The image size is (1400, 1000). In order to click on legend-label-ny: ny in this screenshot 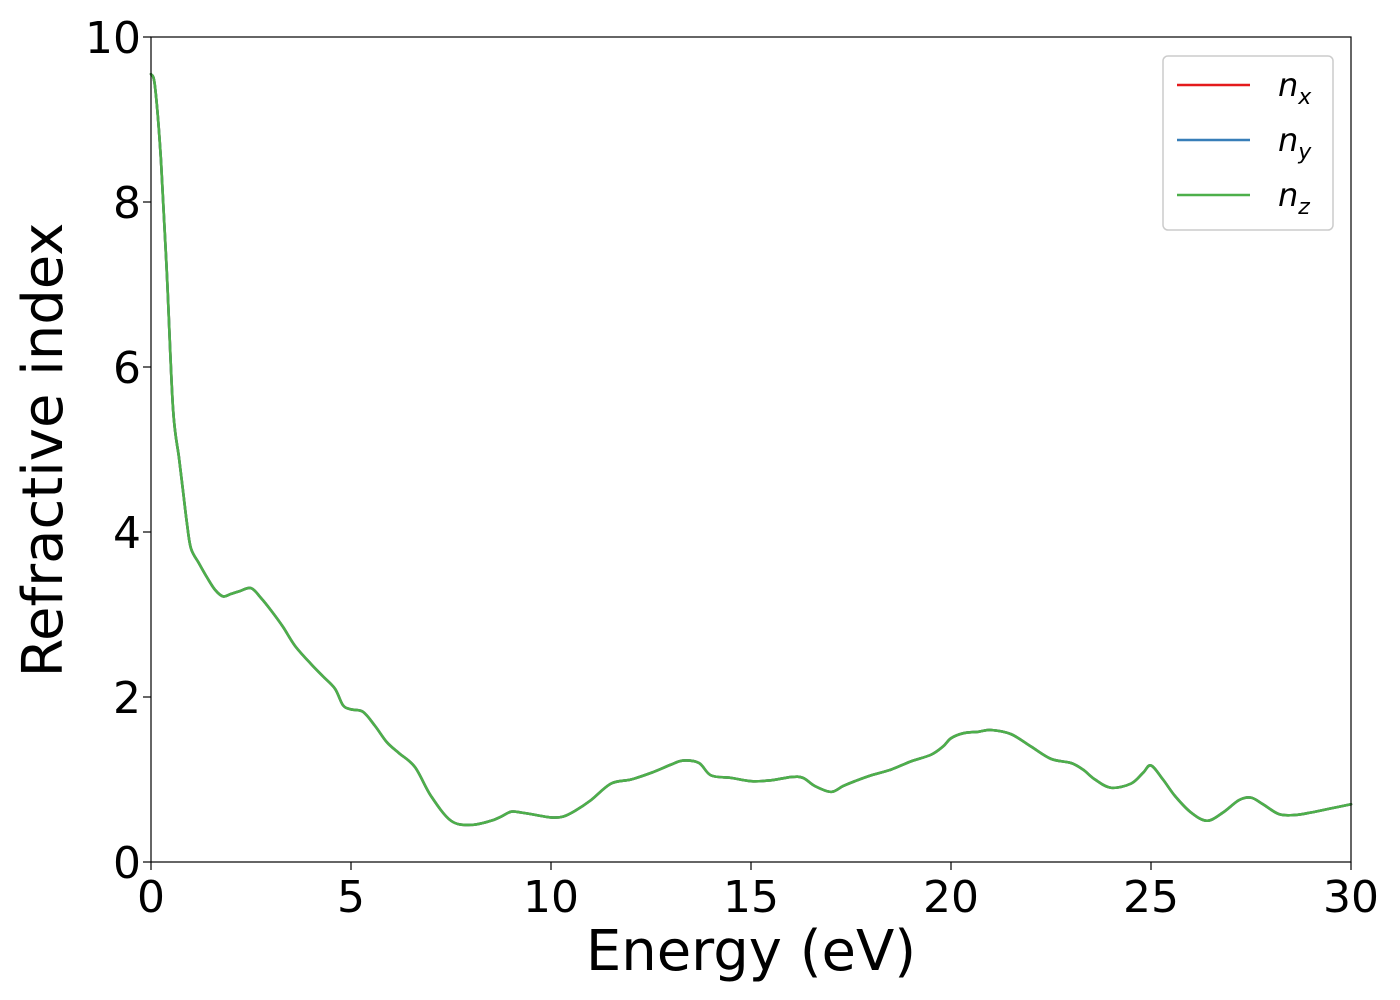, I will do `click(1295, 143)`.